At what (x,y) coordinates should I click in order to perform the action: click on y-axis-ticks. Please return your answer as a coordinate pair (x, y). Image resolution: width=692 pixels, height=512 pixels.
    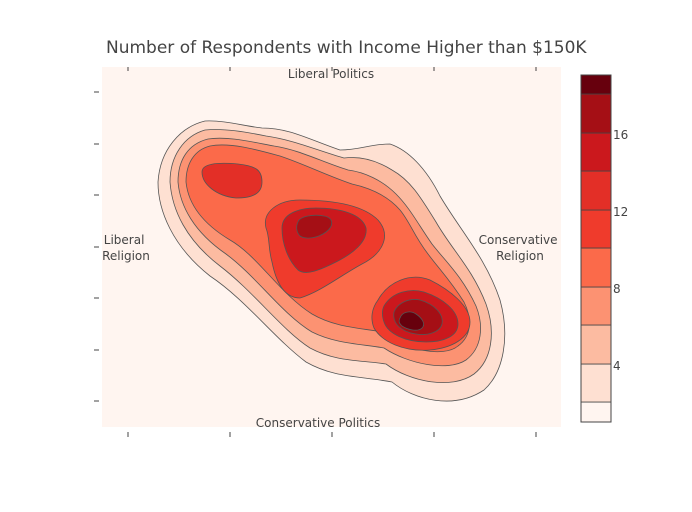
    Looking at the image, I should click on (96, 246).